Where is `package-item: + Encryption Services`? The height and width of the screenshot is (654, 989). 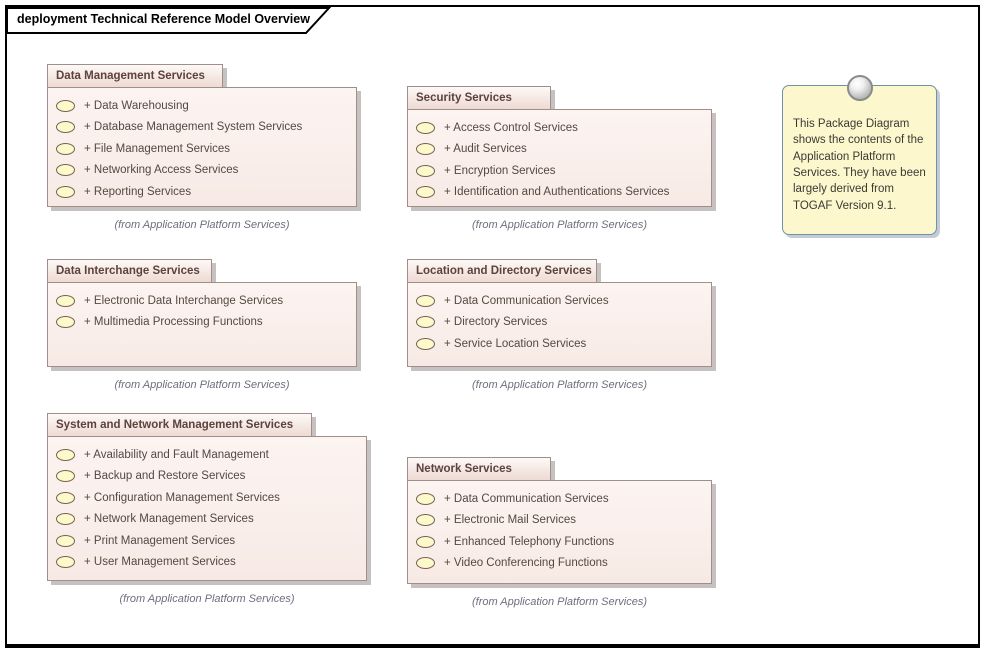 package-item: + Encryption Services is located at coordinates (559, 171).